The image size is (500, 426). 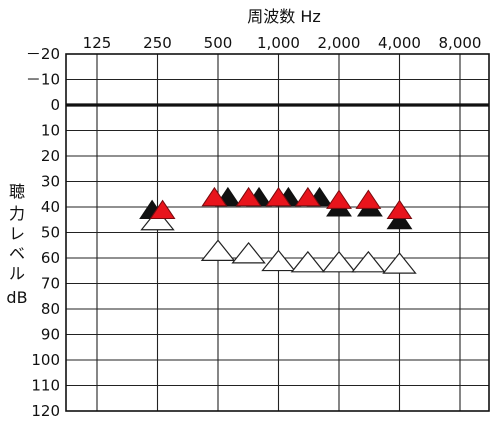 I want to click on x-tick-labels: 125 250 500 1,000 2,000 4,000 8,000, so click(x=282, y=43).